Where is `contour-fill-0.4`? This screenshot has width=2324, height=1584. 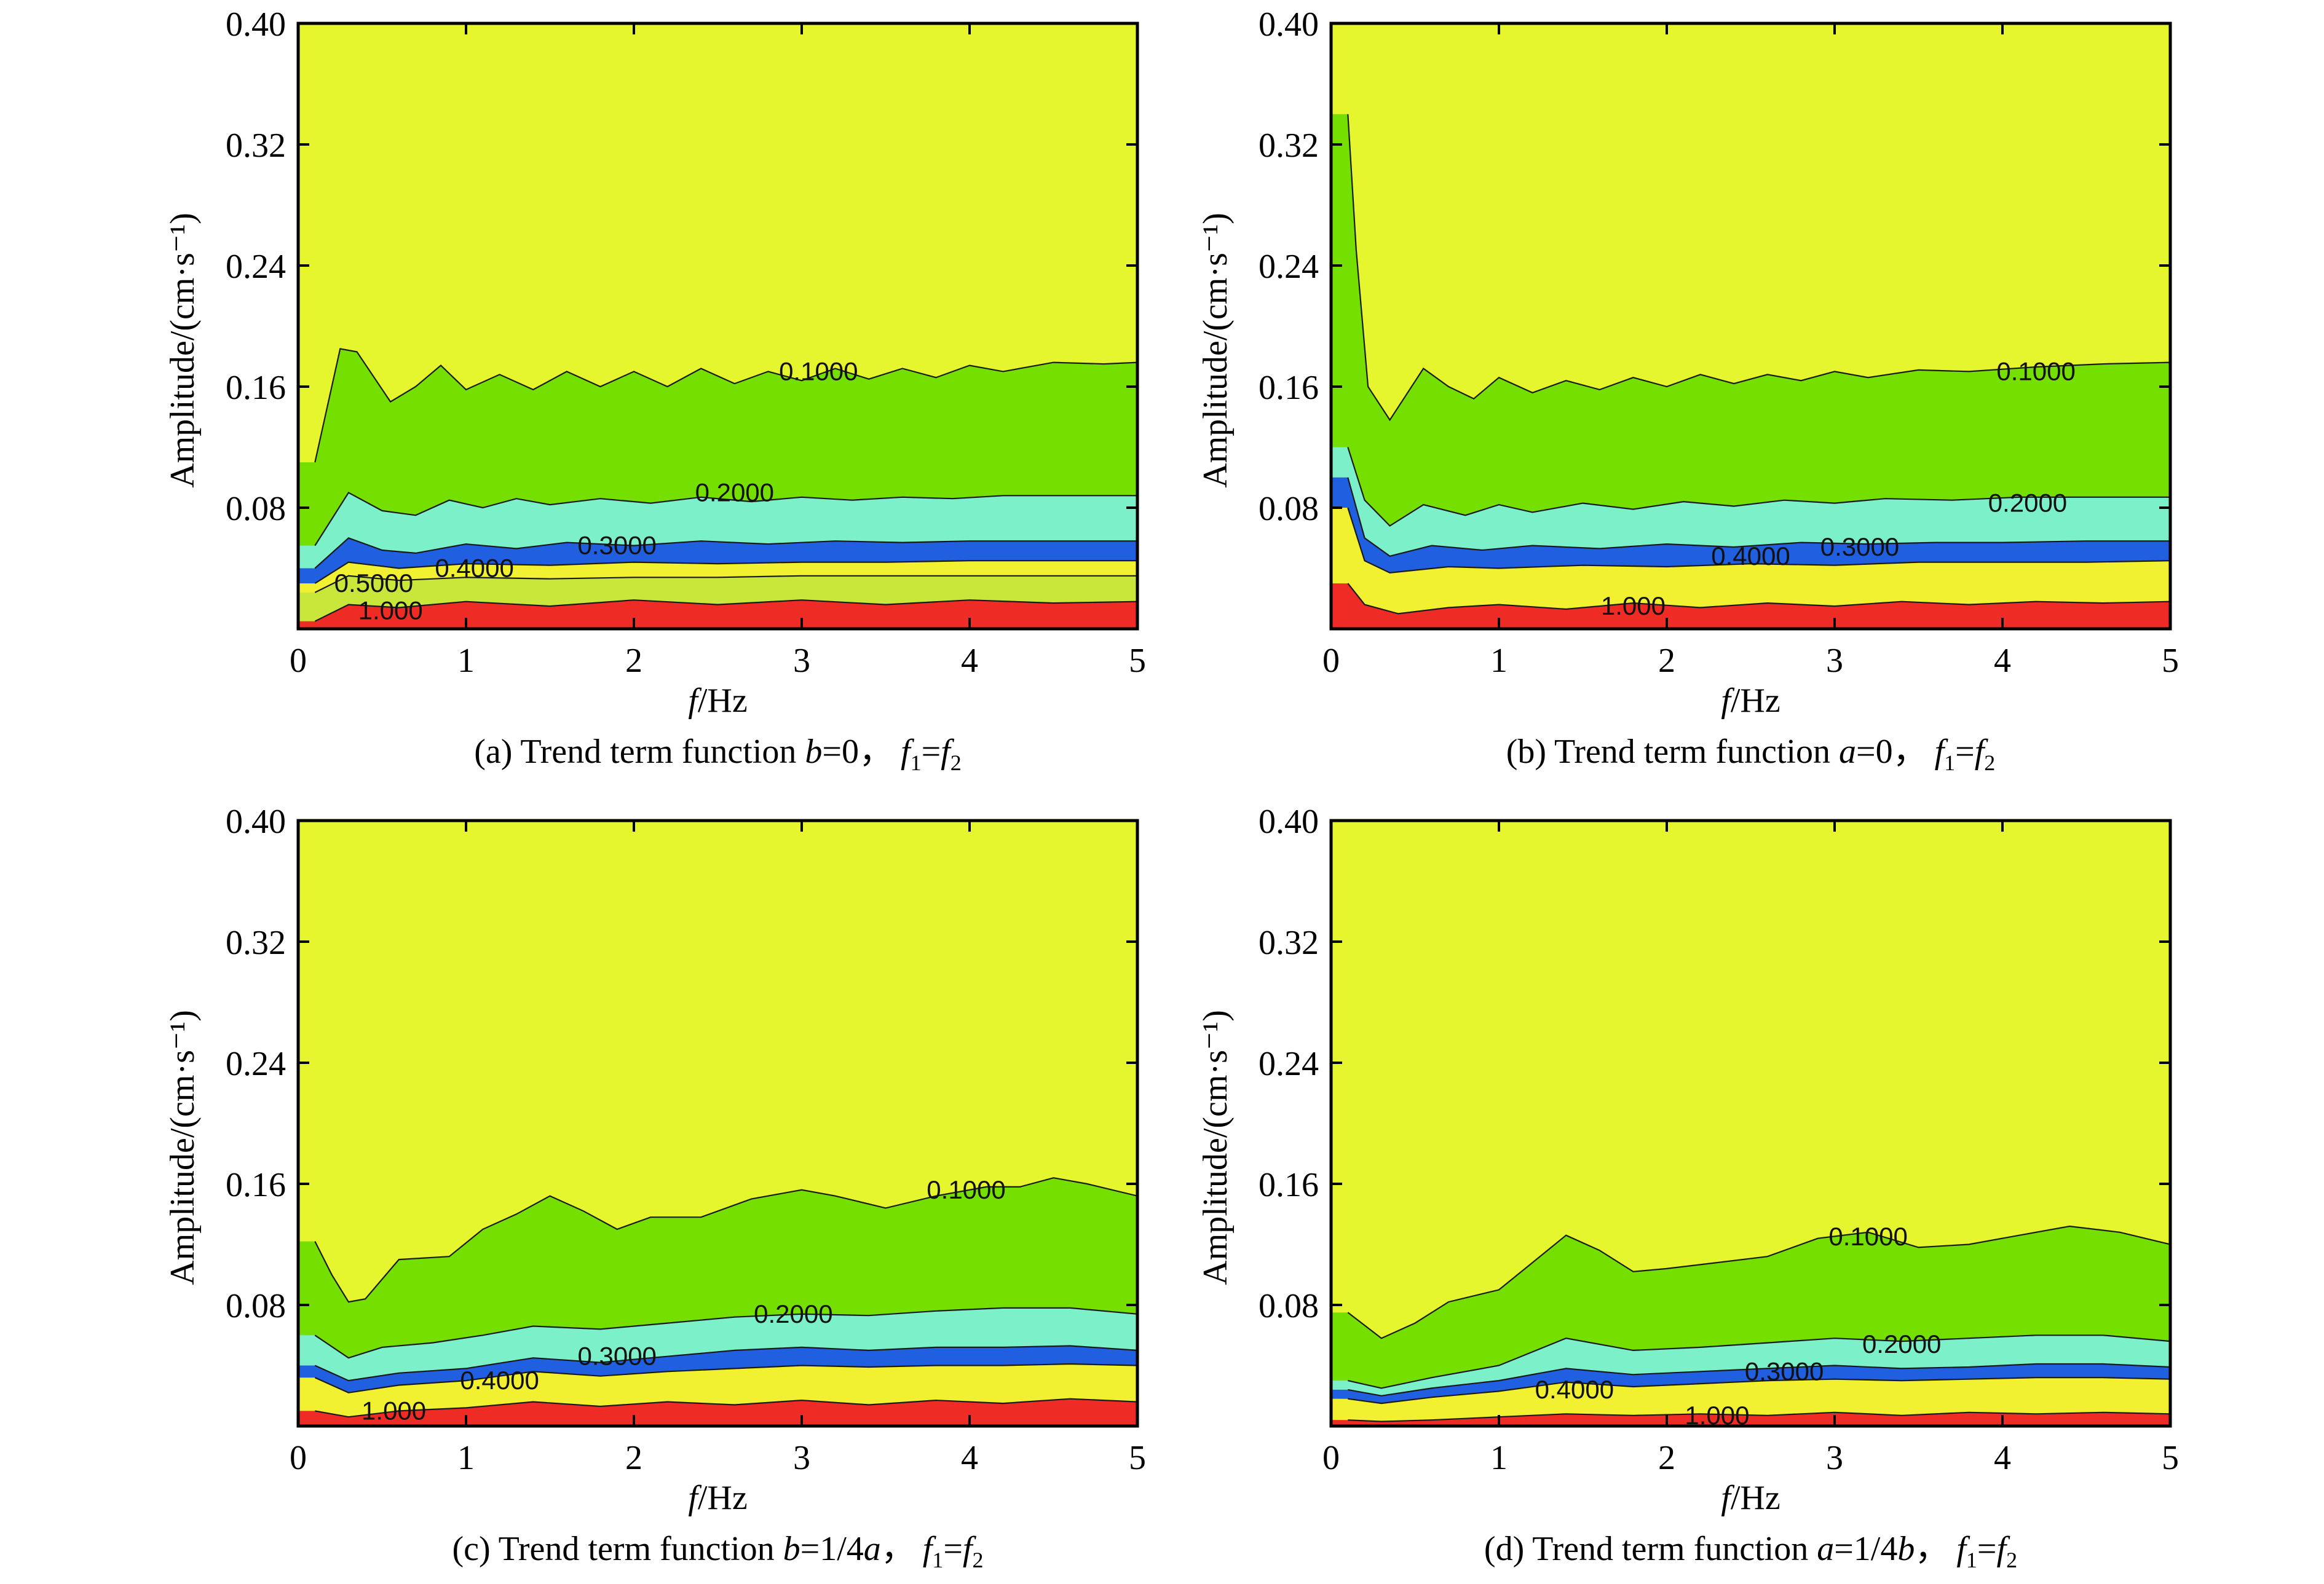
contour-fill-0.4 is located at coordinates (1750, 569).